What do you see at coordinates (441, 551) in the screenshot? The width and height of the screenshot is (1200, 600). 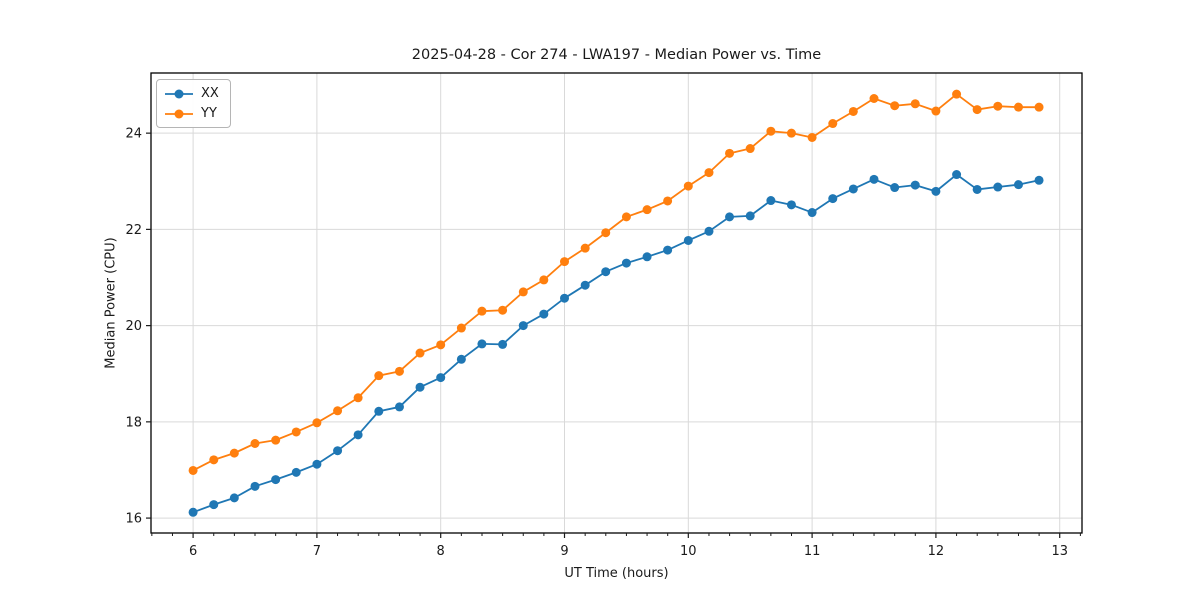 I see `x-tick-label: 8` at bounding box center [441, 551].